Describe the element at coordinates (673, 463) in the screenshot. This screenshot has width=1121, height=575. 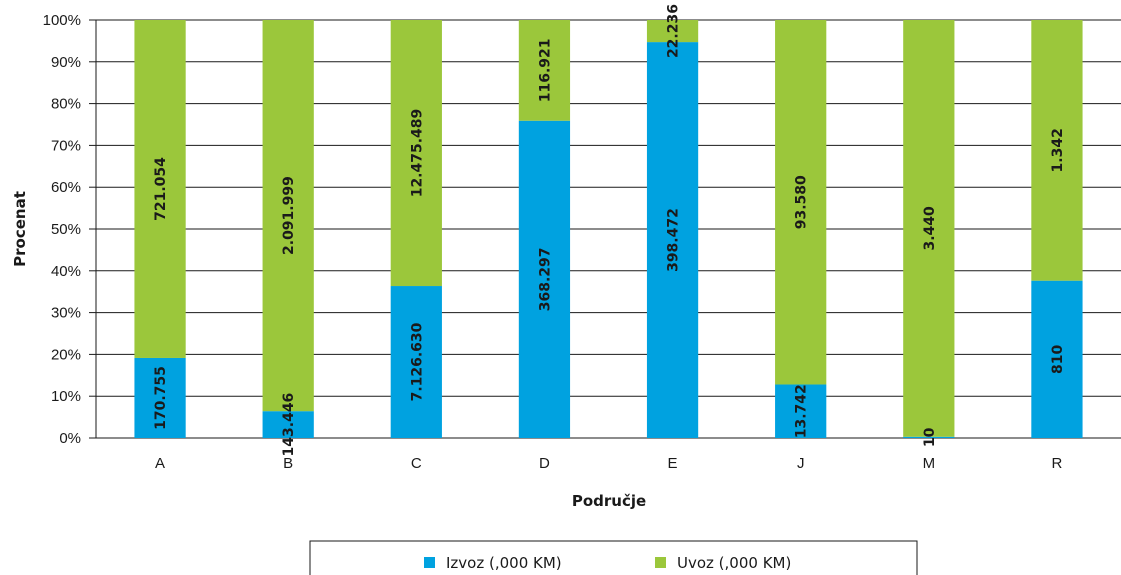
I see `x-tick-label: E` at that location.